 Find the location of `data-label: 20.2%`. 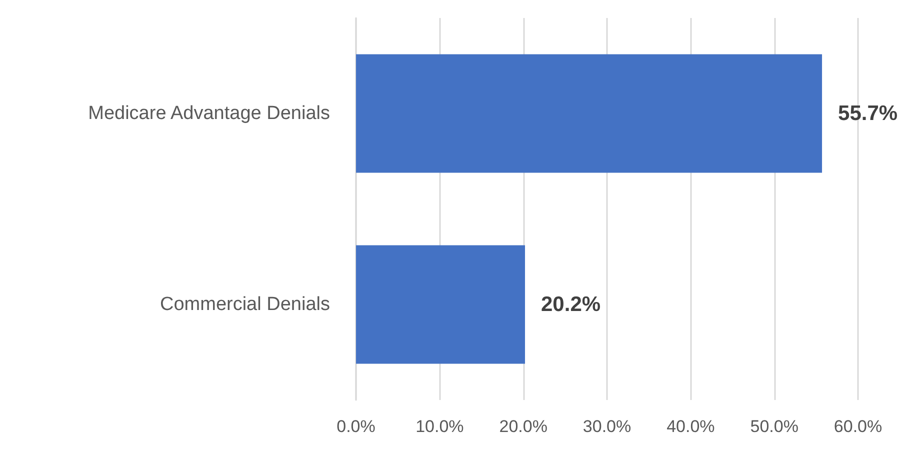

data-label: 20.2% is located at coordinates (571, 304).